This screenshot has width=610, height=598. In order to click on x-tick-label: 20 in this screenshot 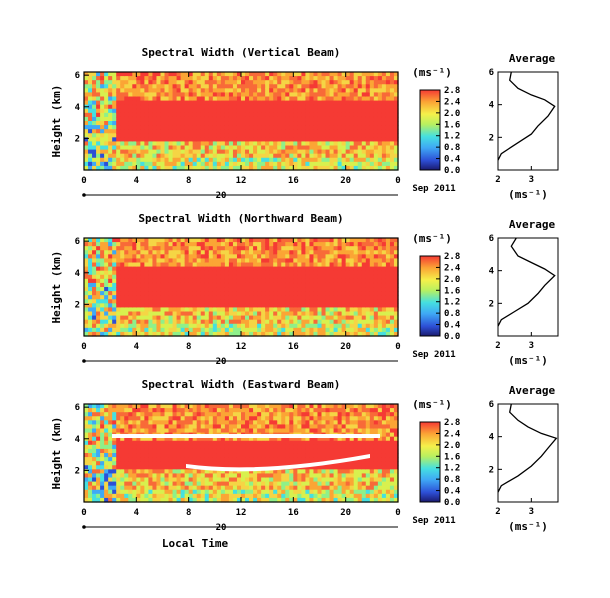, I will do `click(345, 181)`.